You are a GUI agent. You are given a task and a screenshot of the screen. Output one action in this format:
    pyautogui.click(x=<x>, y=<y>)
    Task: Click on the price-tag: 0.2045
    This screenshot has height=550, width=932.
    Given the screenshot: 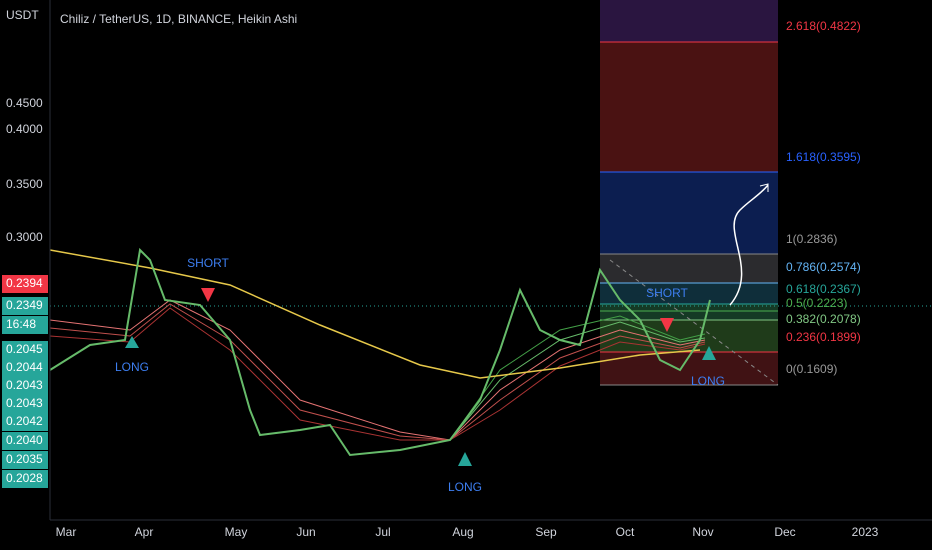 What is the action you would take?
    pyautogui.click(x=24, y=349)
    